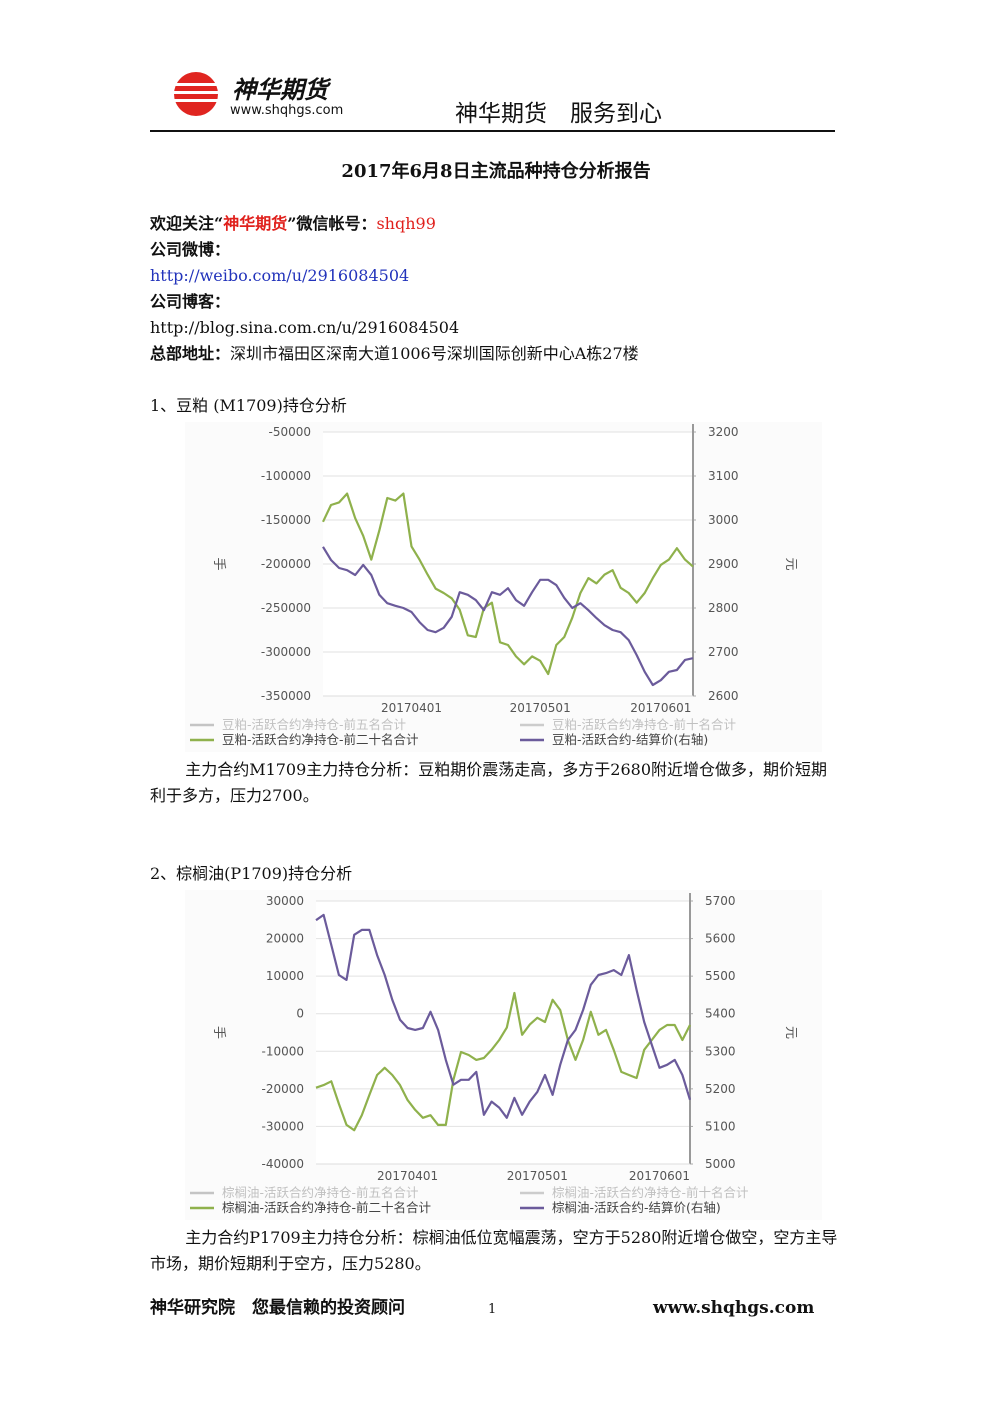 Image resolution: width=992 pixels, height=1403 pixels. What do you see at coordinates (305, 327) in the screenshot?
I see `blog-link: http://blog.sina.com.cn/u/2916084504` at bounding box center [305, 327].